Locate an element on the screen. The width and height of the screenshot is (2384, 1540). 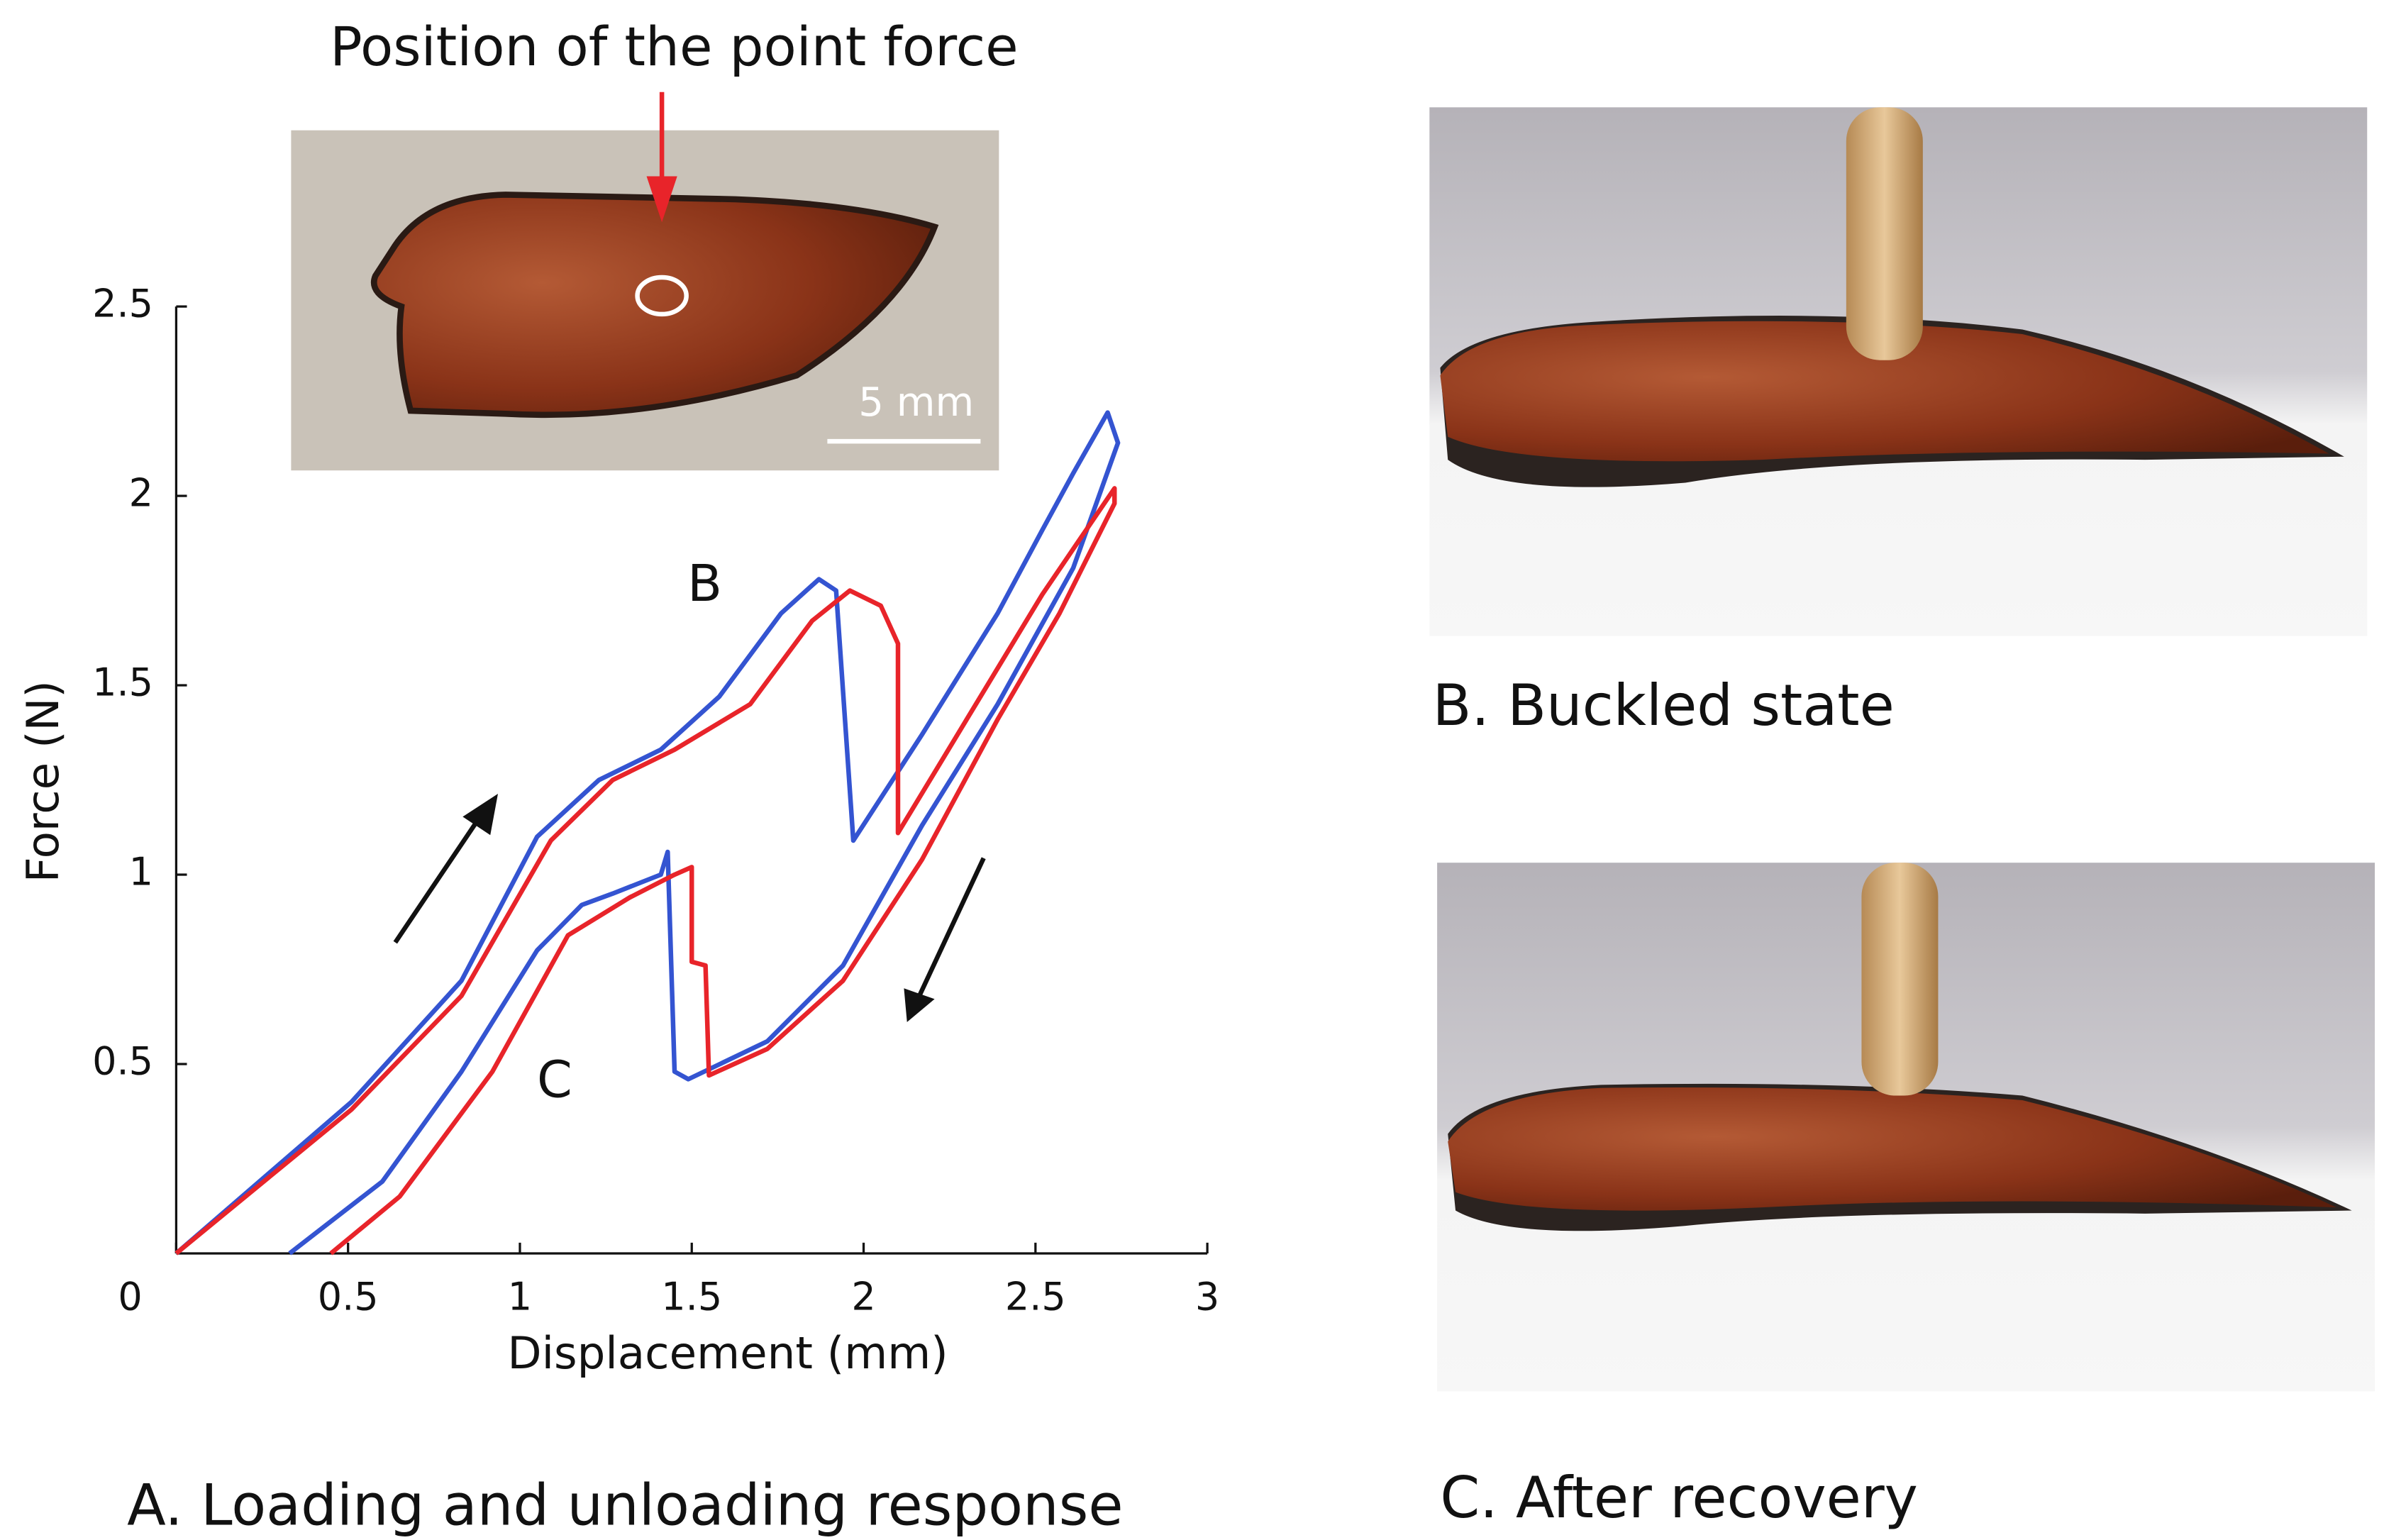
y-tick-label: 1.5 is located at coordinates (122, 682).